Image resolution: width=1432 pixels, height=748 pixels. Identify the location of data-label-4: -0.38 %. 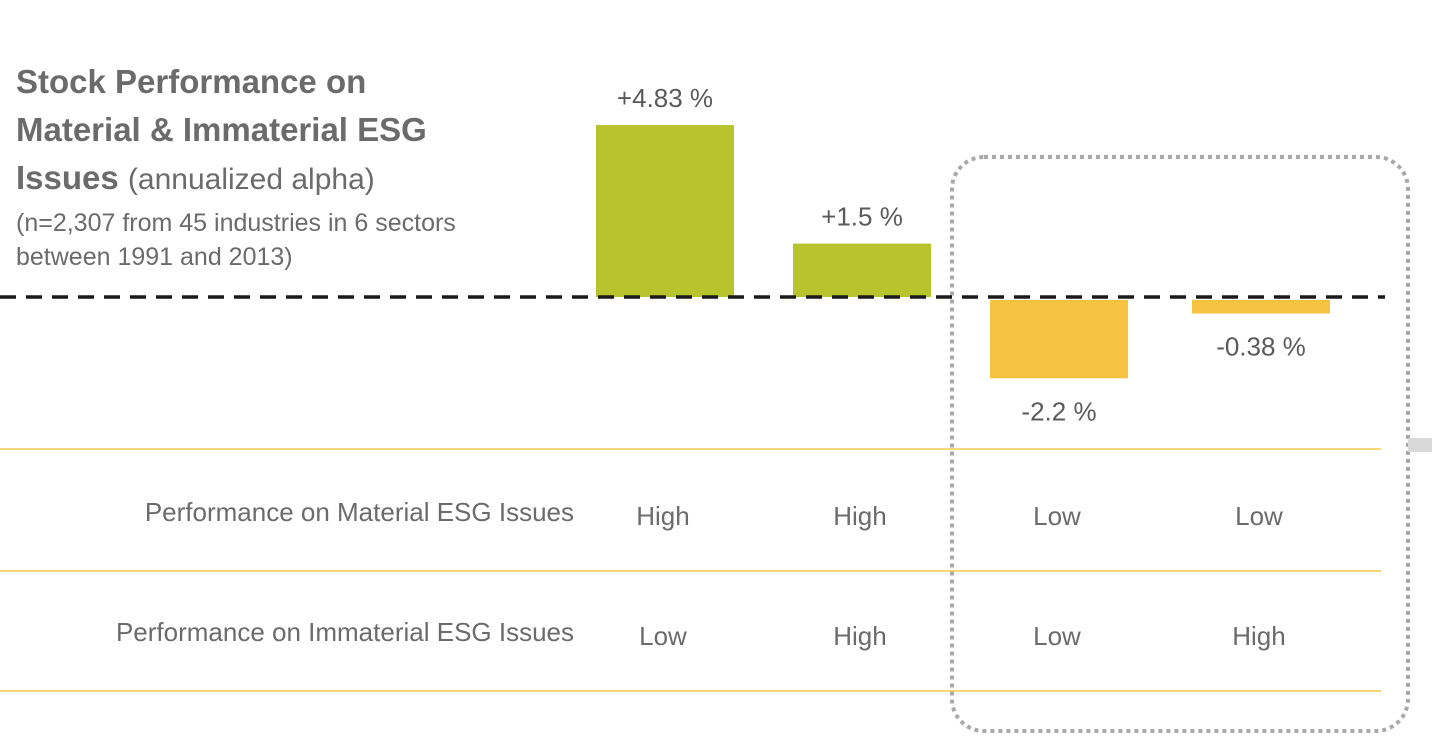
(1261, 347).